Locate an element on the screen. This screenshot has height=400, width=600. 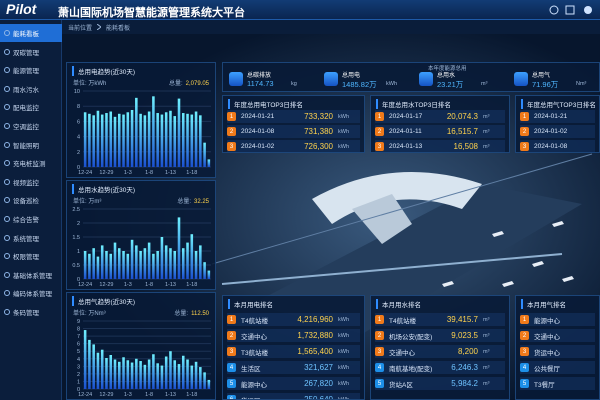
row-value: 1,565,400 is located at coordinates (315, 351).